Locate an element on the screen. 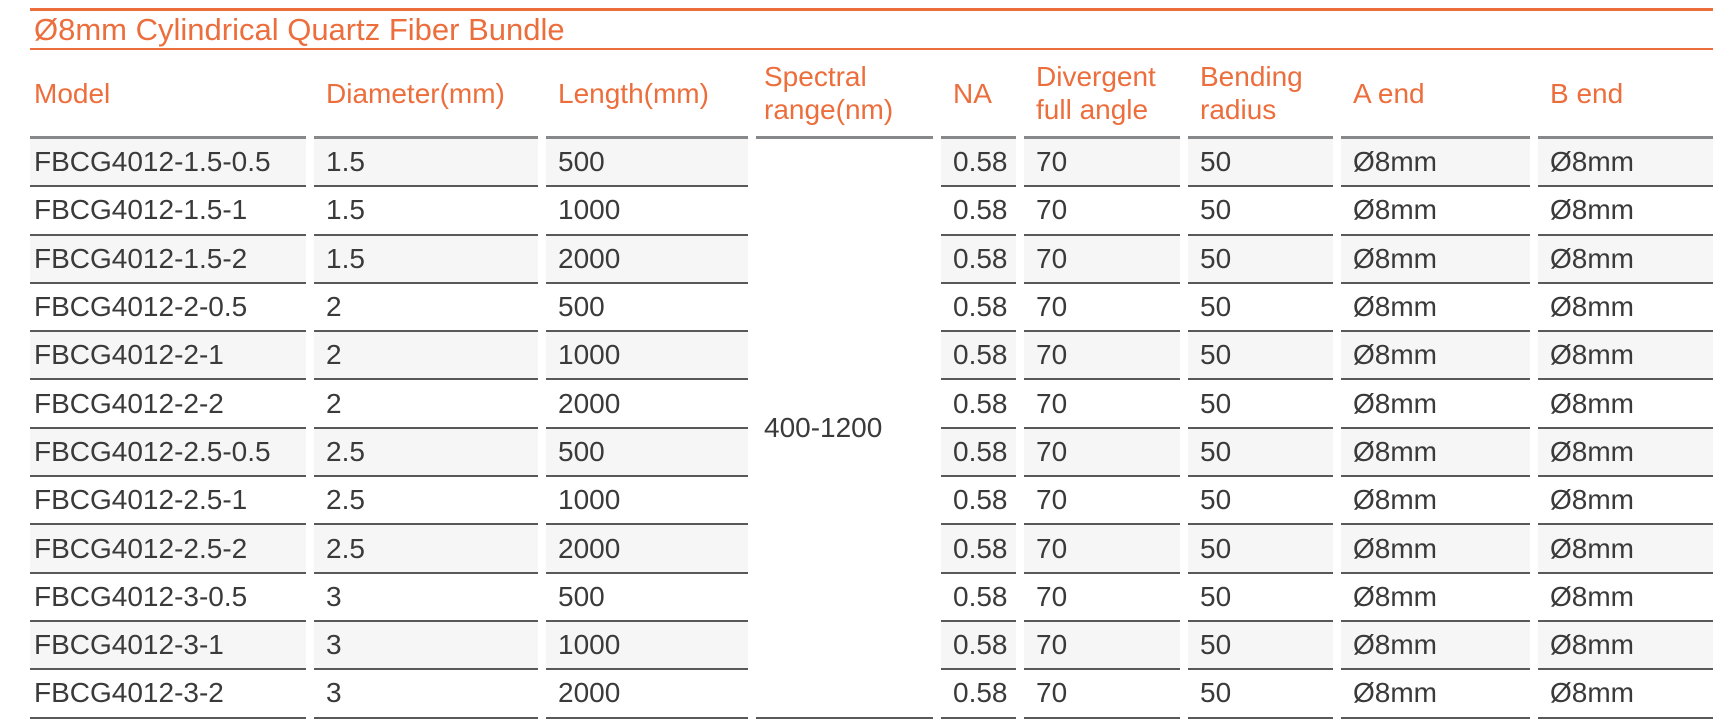  col-header-length: Length(mm) is located at coordinates (647, 94).